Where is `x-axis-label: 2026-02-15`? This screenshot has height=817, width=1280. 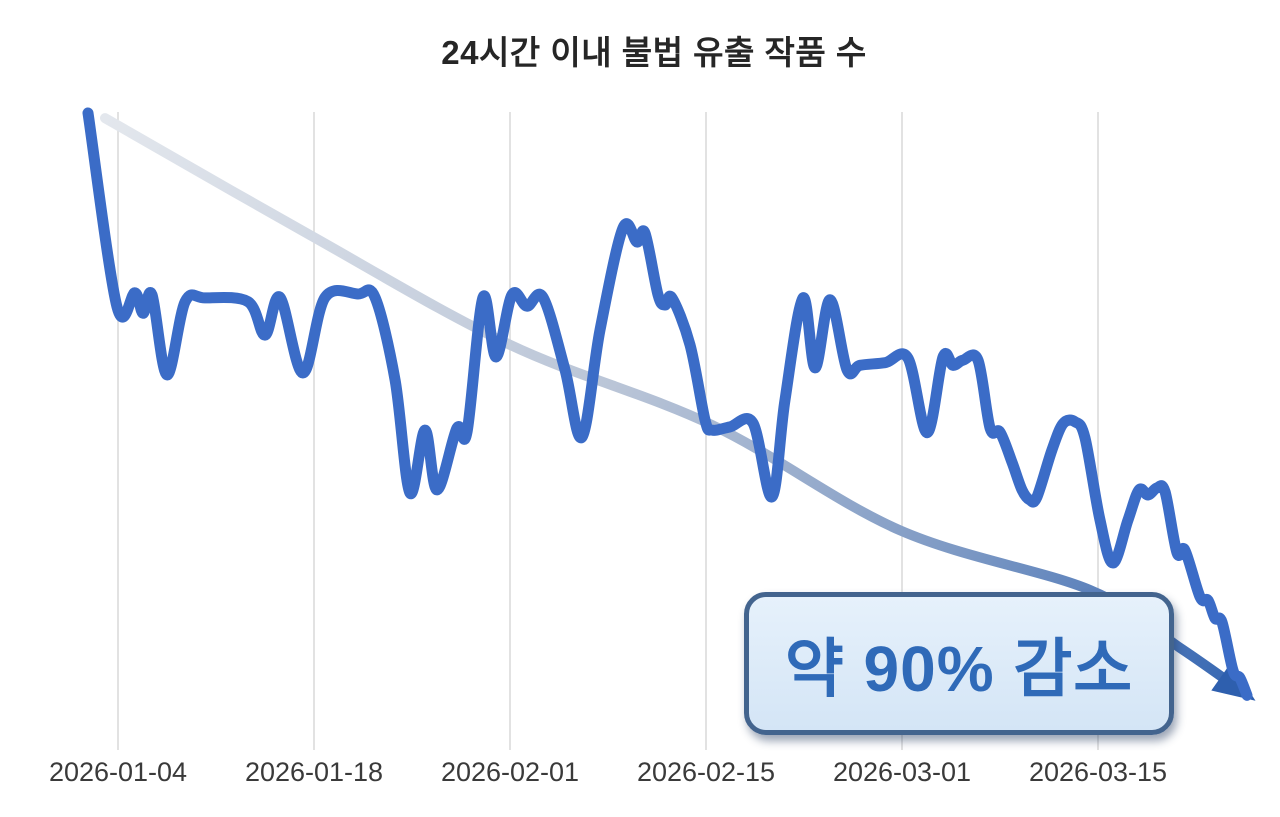
x-axis-label: 2026-02-15 is located at coordinates (706, 772).